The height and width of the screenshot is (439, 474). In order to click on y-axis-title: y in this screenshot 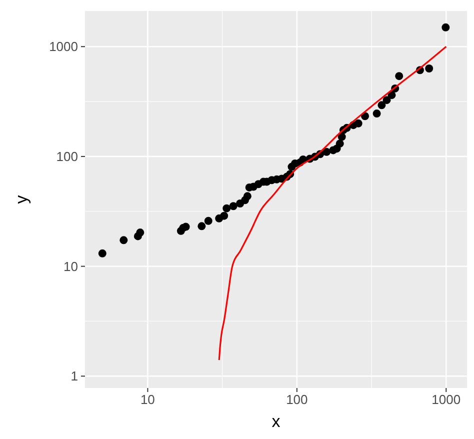, I will do `click(21, 199)`.